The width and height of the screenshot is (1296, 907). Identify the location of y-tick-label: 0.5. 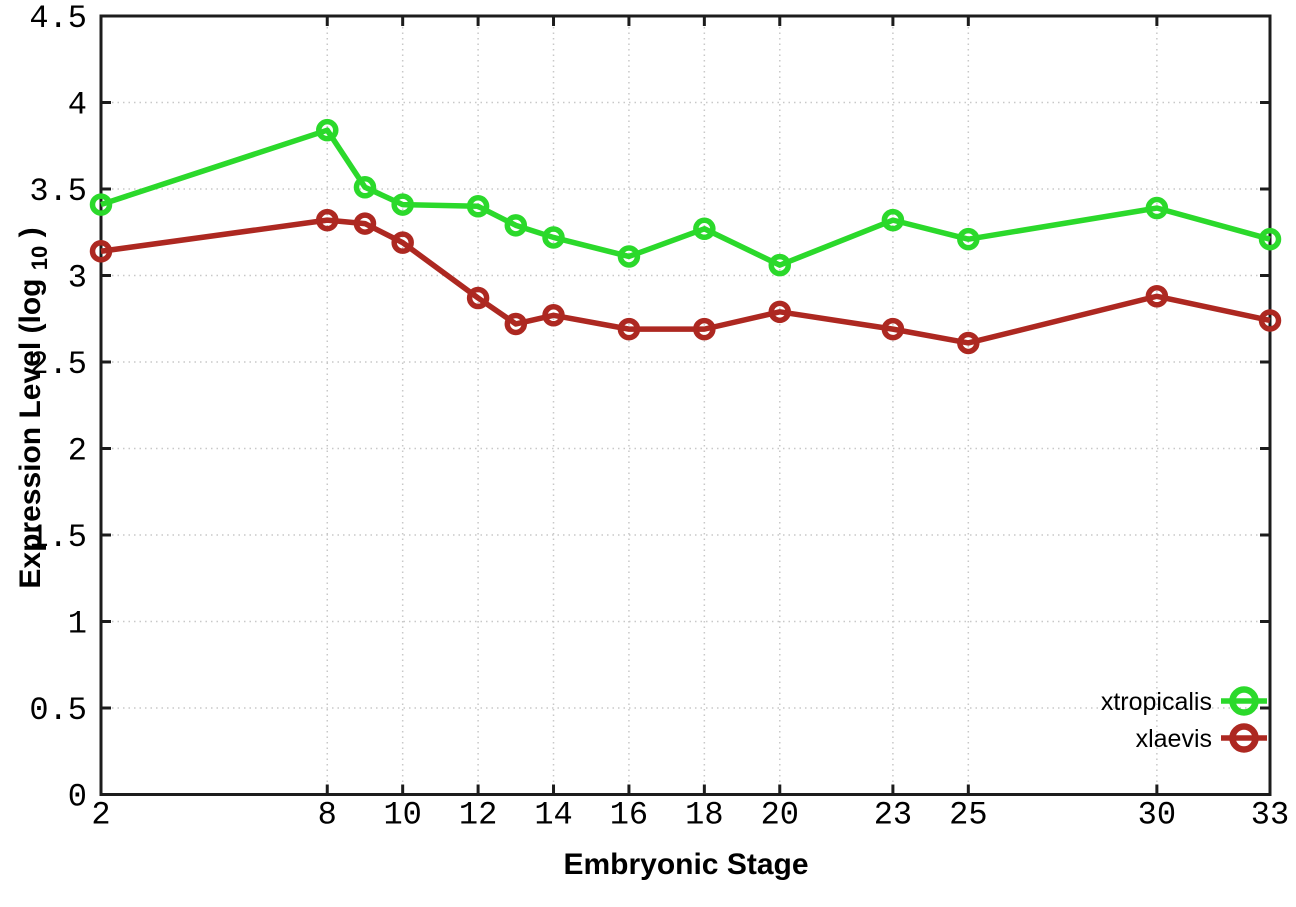
(58, 710).